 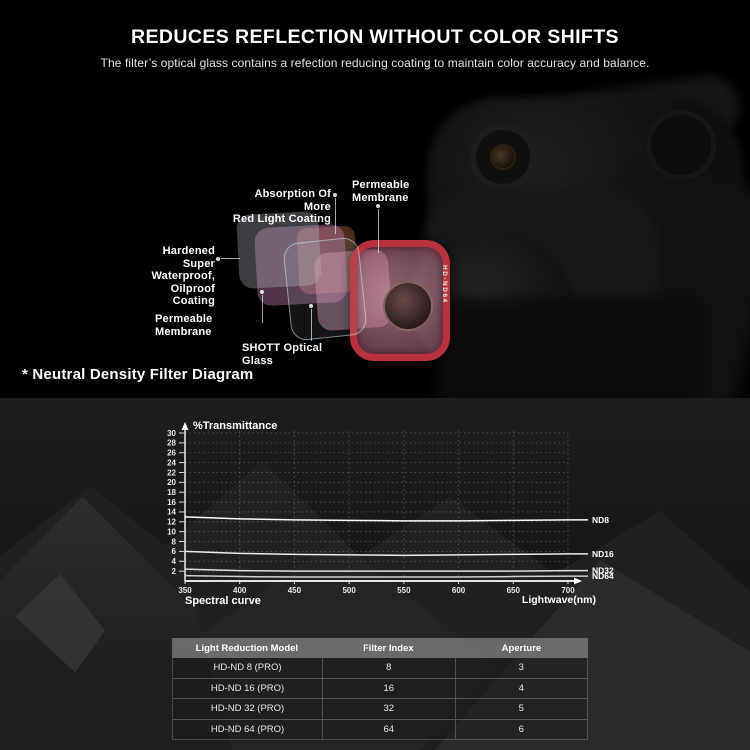 What do you see at coordinates (520, 668) in the screenshot?
I see `table-cell: 3` at bounding box center [520, 668].